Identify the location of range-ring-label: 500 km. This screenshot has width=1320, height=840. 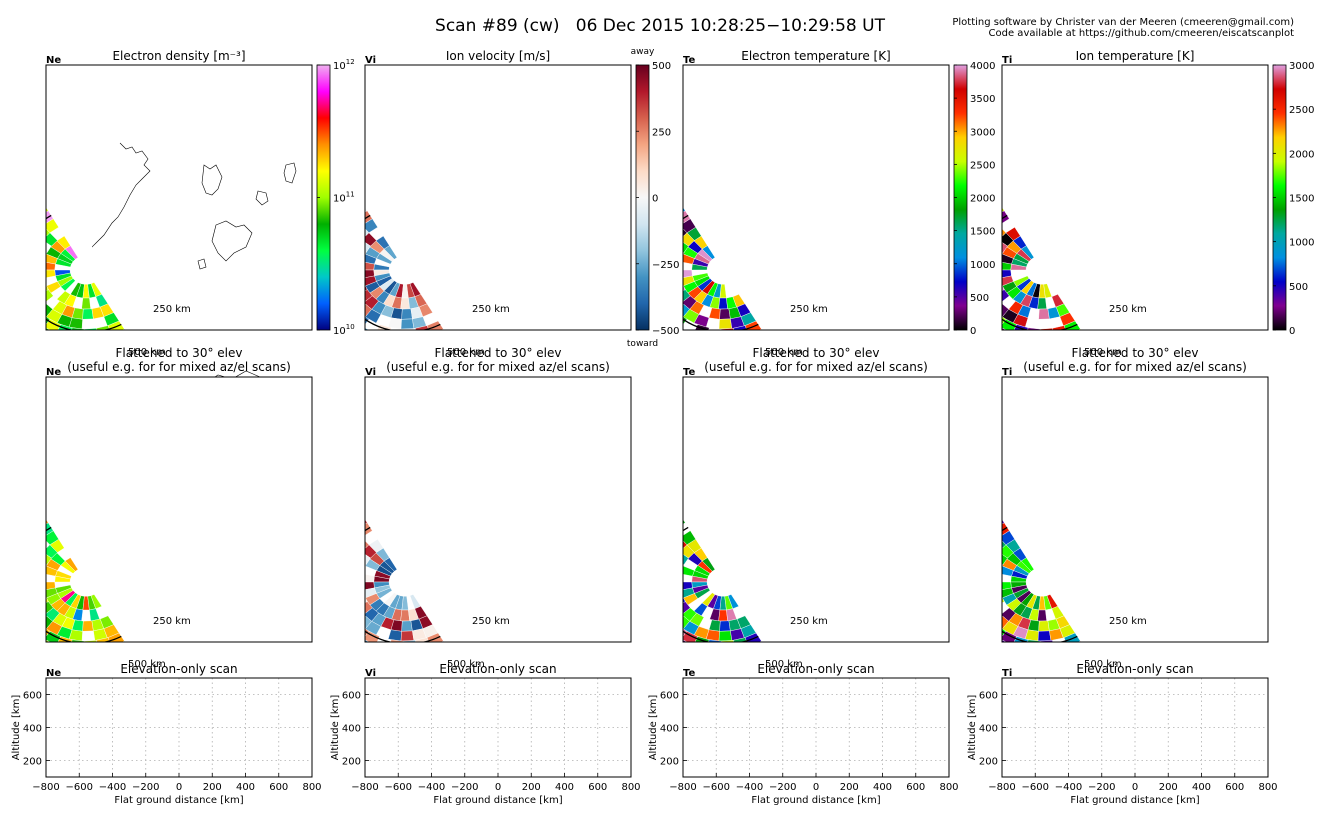
(147, 352).